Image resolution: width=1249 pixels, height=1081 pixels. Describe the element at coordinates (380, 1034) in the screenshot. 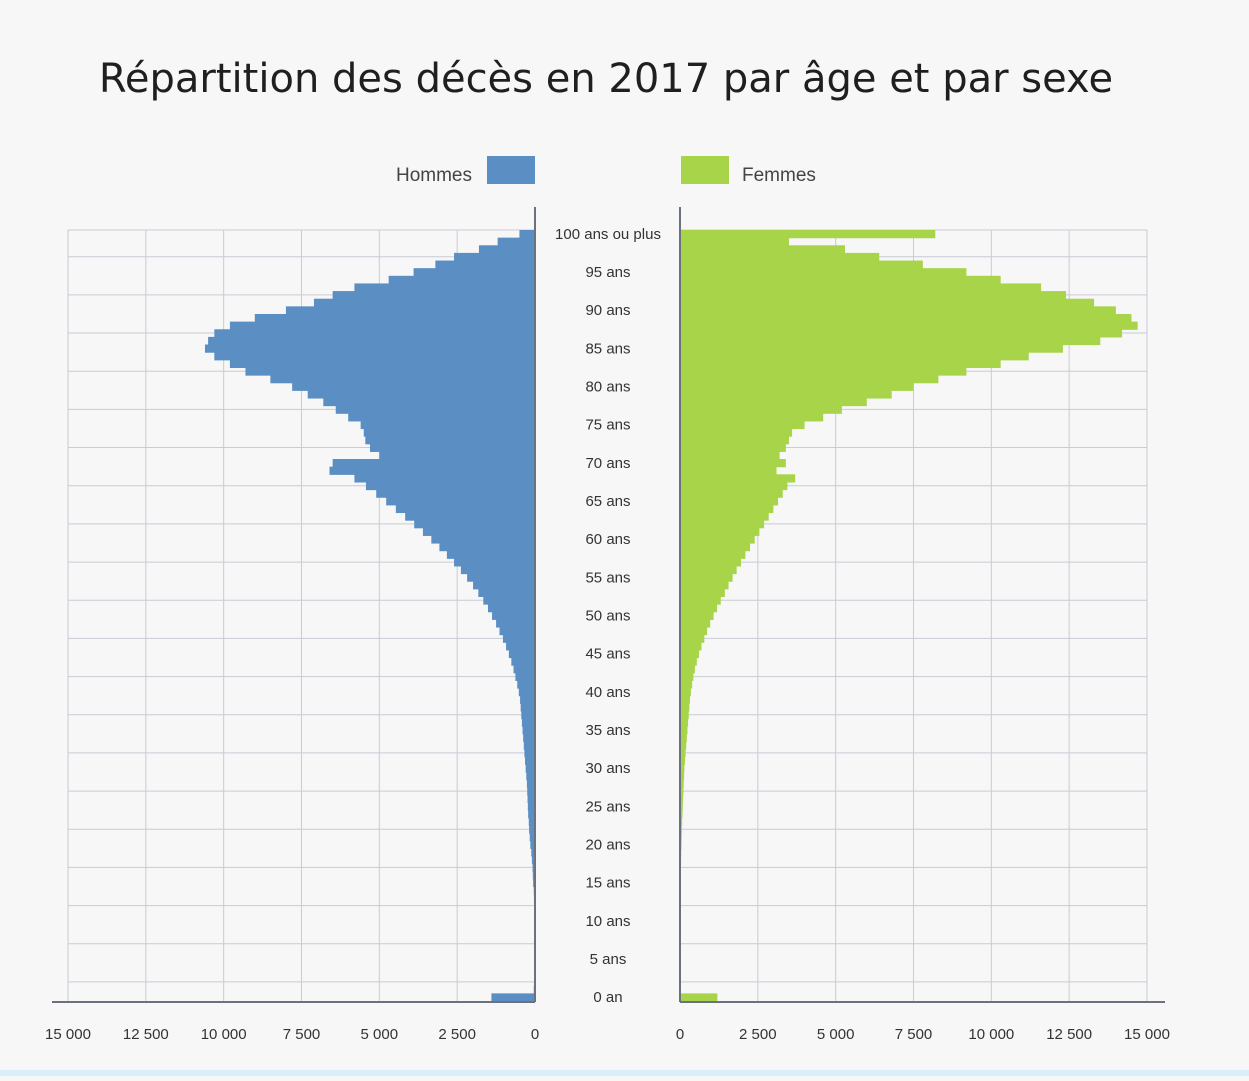

I see `x-tick-label-left: 5 000` at that location.